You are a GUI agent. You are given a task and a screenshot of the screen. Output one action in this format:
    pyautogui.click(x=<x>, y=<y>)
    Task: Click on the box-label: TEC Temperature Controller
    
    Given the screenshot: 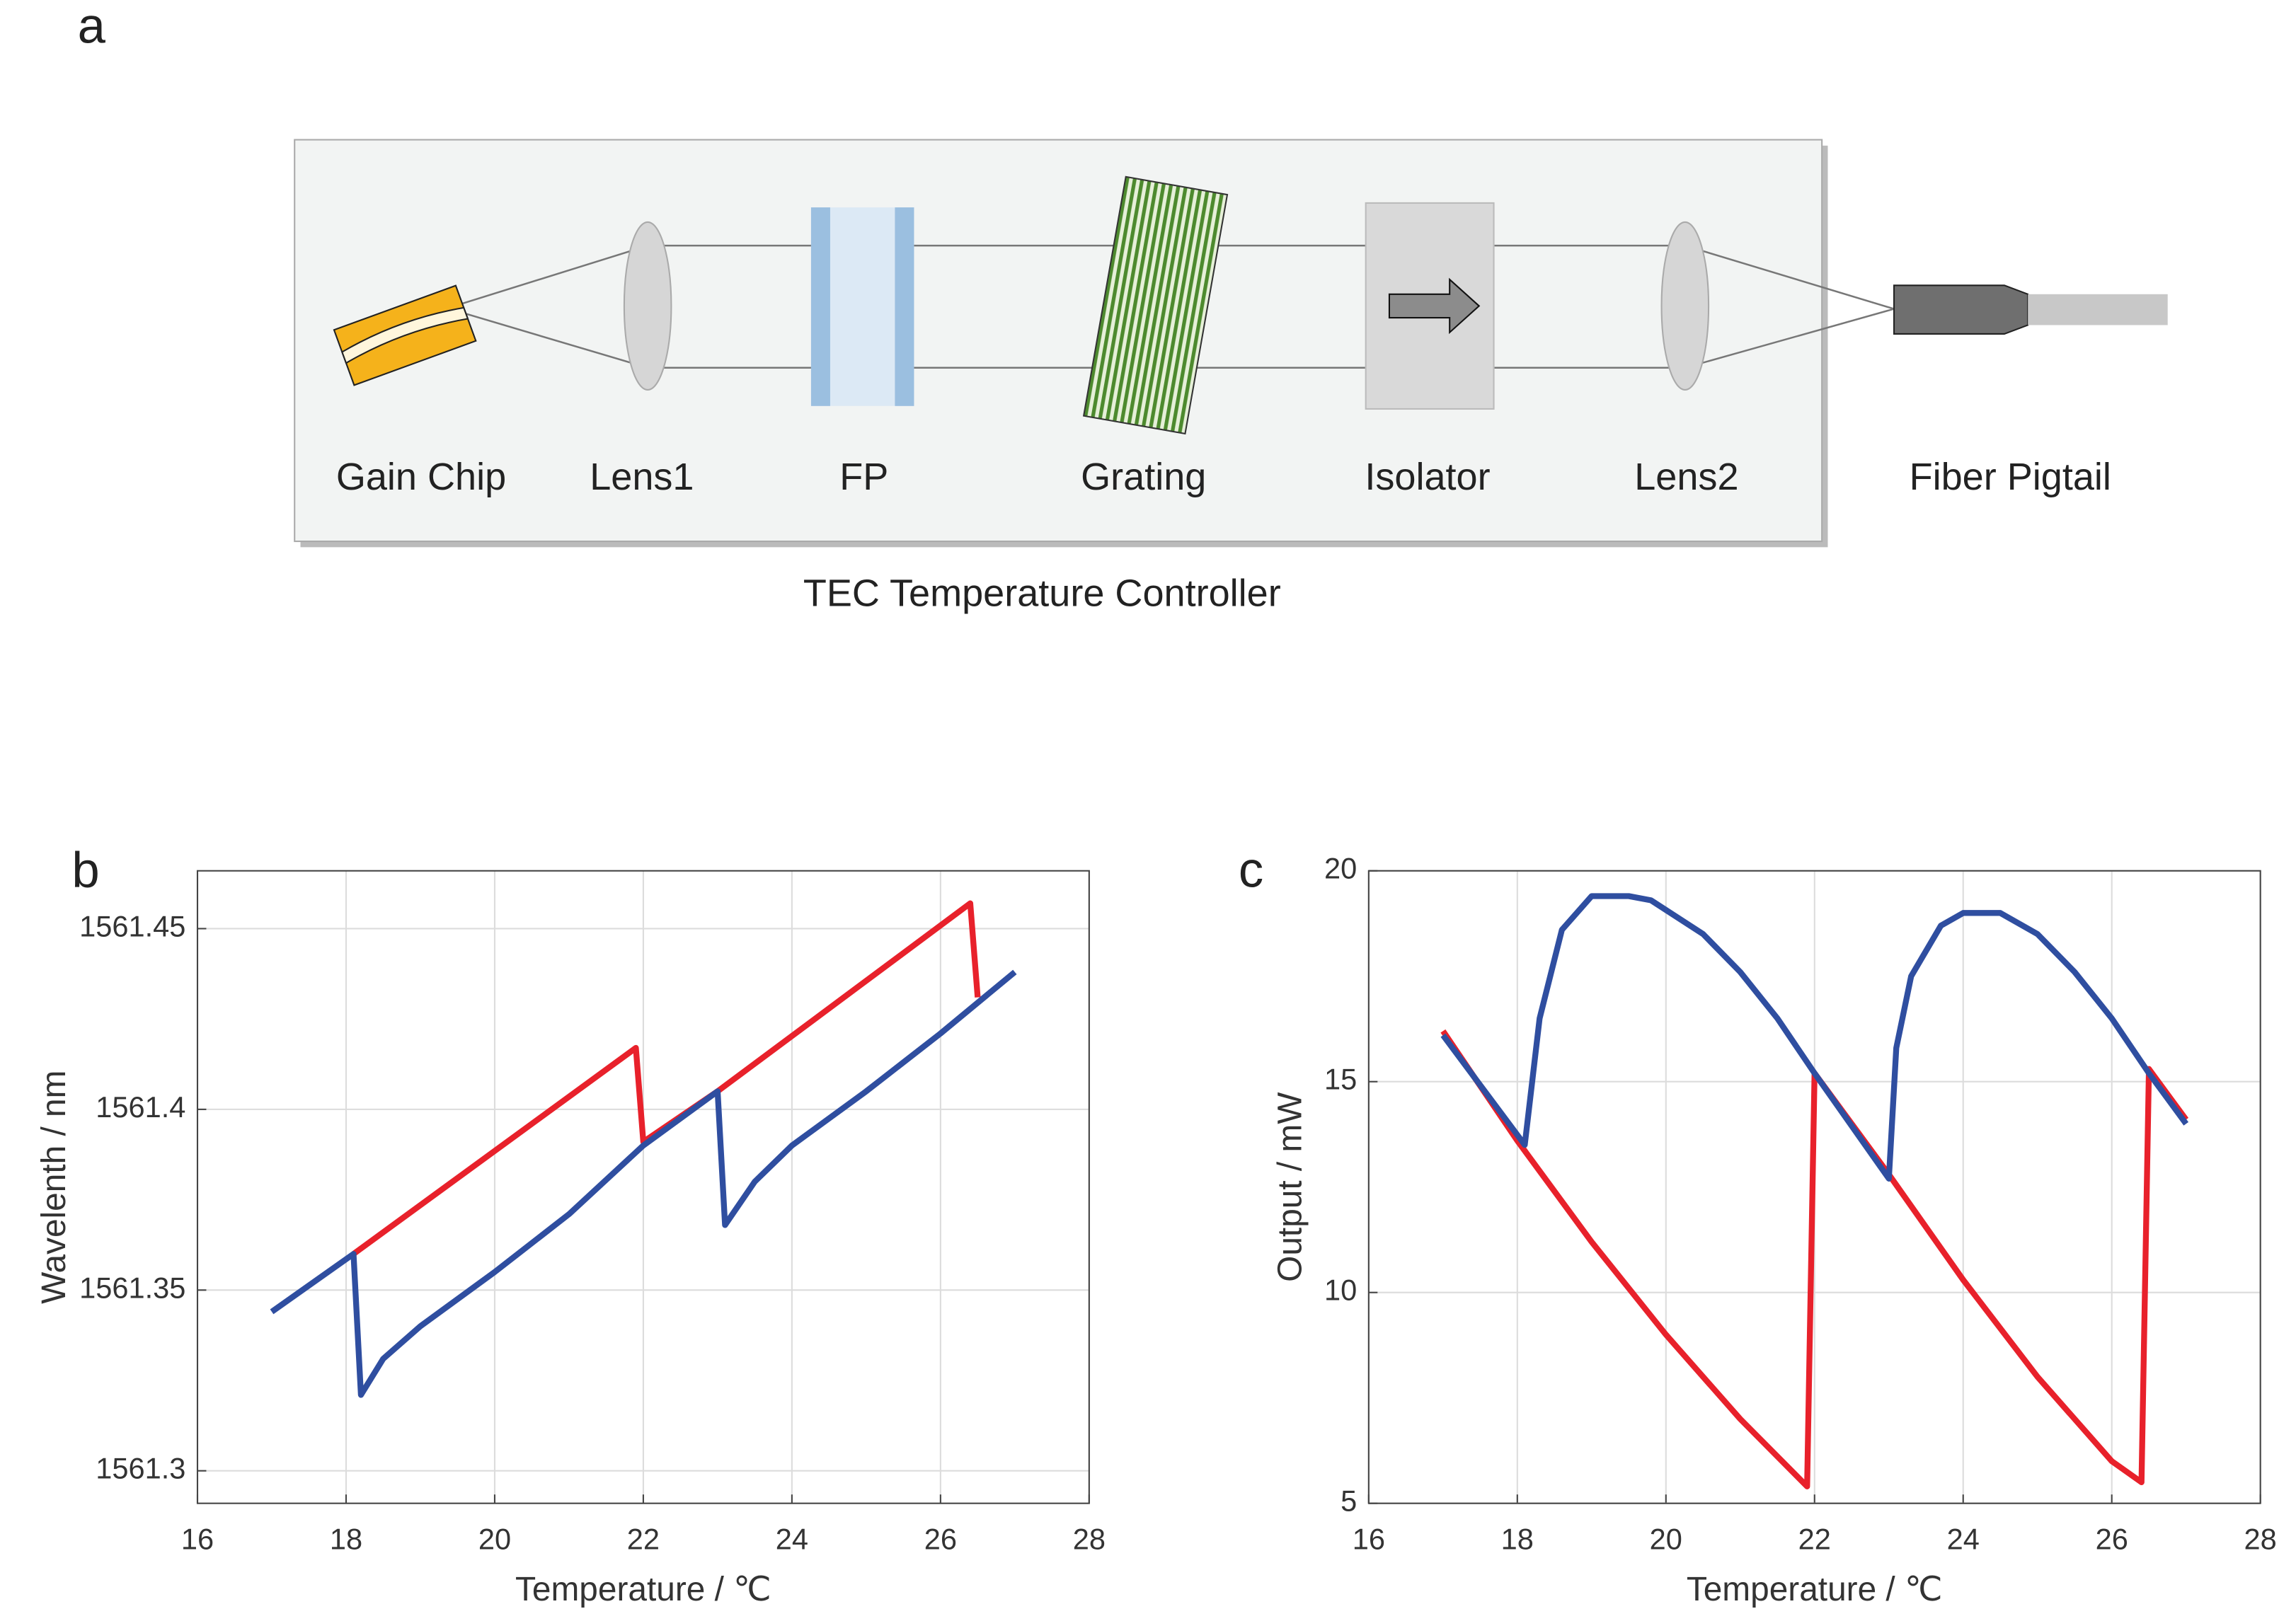 What is the action you would take?
    pyautogui.click(x=1042, y=593)
    